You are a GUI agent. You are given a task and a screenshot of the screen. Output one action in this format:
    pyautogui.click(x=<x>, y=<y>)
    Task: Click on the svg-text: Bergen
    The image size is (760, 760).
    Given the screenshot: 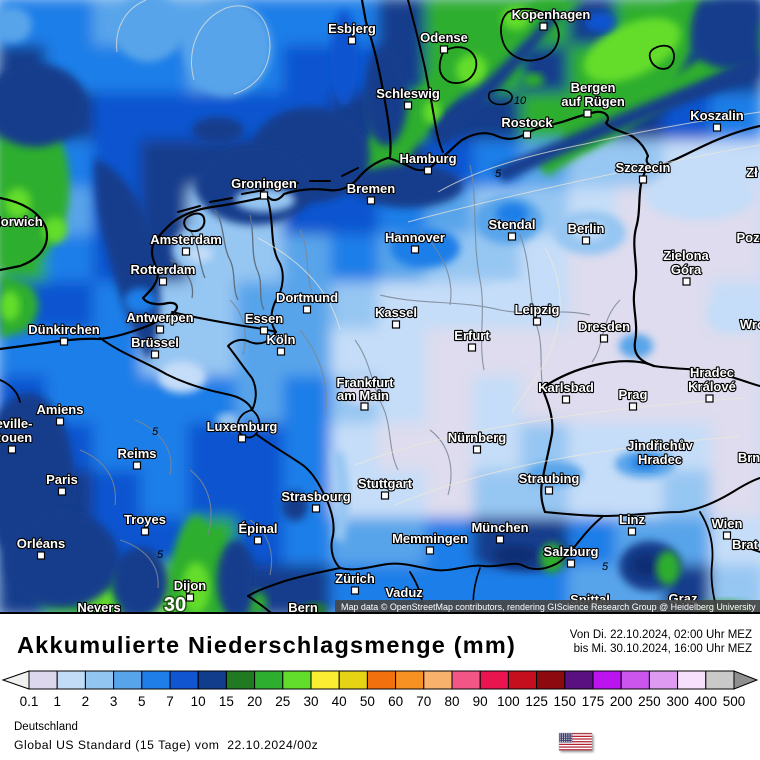 What is the action you would take?
    pyautogui.click(x=593, y=87)
    